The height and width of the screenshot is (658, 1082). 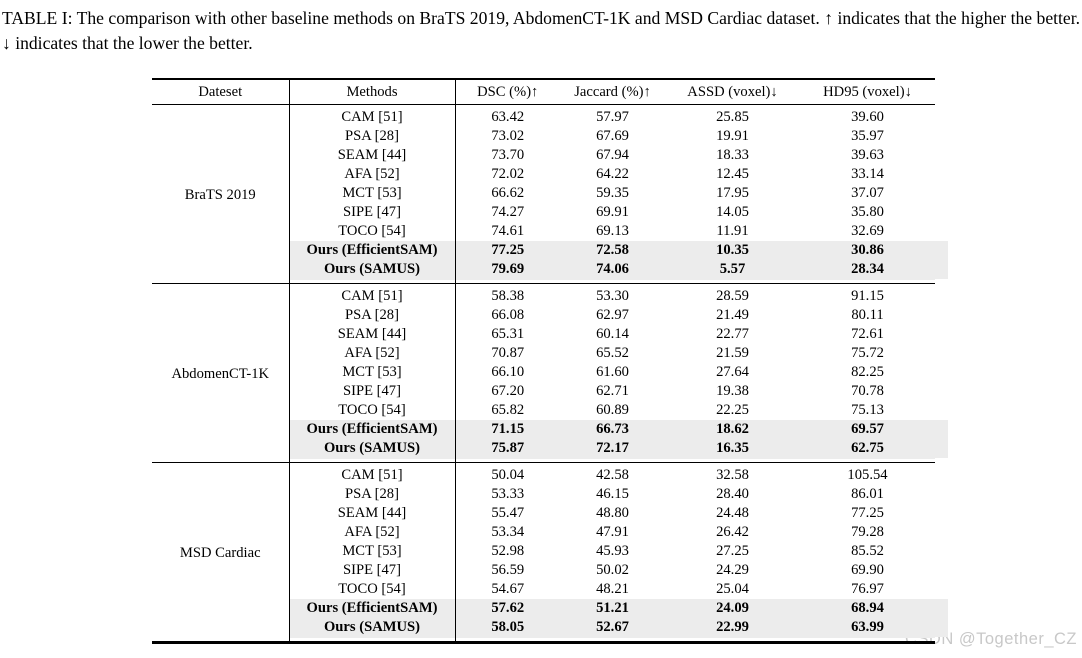 What do you see at coordinates (732, 570) in the screenshot?
I see `assd-cell: 24.29` at bounding box center [732, 570].